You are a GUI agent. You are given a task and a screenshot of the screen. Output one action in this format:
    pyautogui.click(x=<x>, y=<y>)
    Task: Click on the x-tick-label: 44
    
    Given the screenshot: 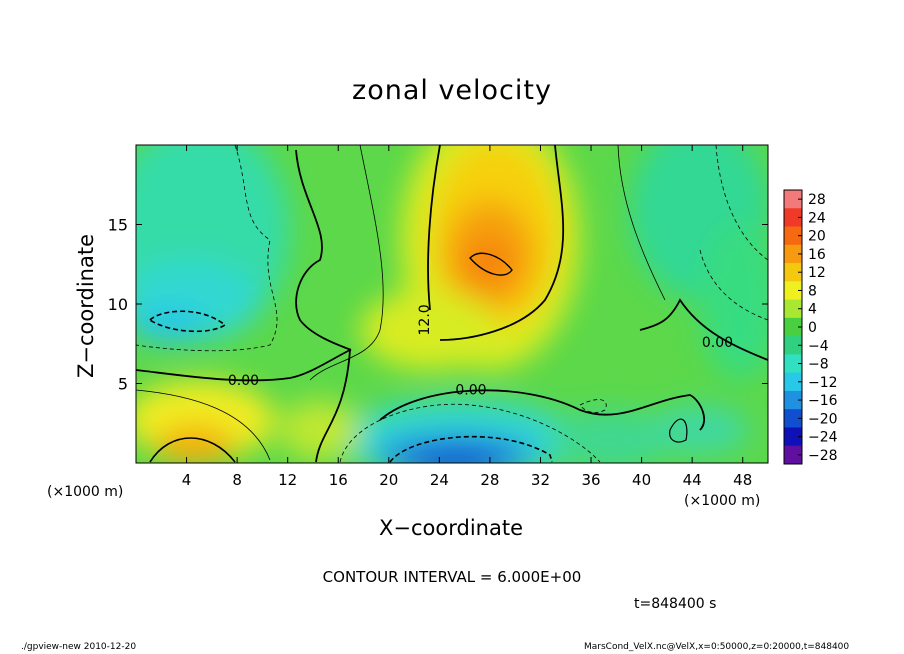 What is the action you would take?
    pyautogui.click(x=692, y=480)
    